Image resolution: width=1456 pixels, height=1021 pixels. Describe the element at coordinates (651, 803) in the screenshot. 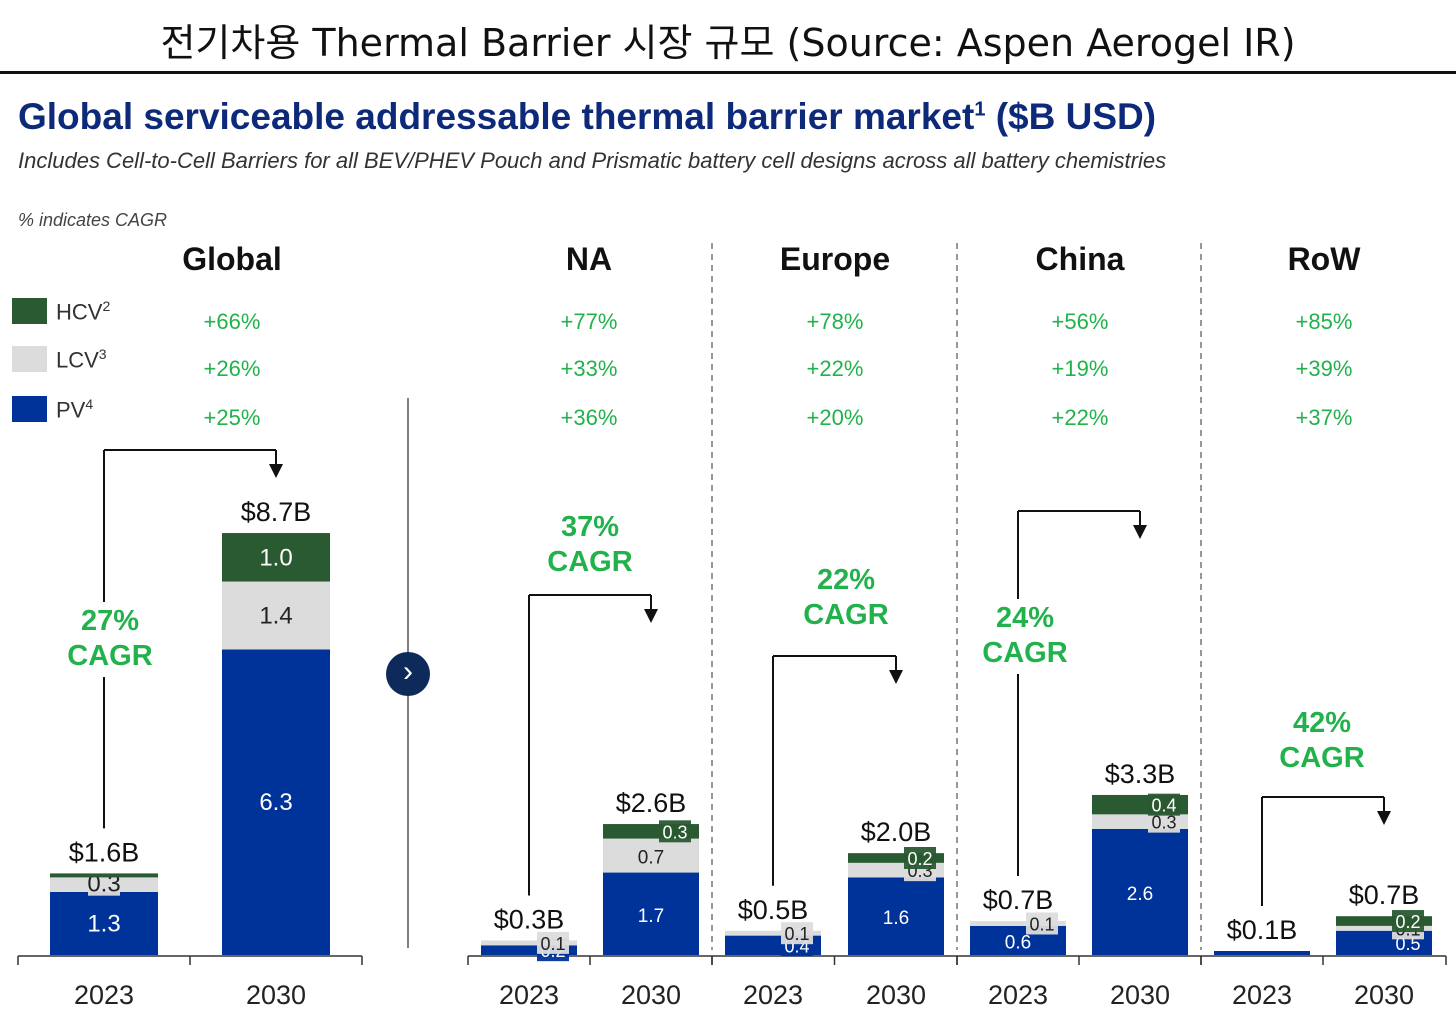

I see `total-label-na-2030: $2.6B` at that location.